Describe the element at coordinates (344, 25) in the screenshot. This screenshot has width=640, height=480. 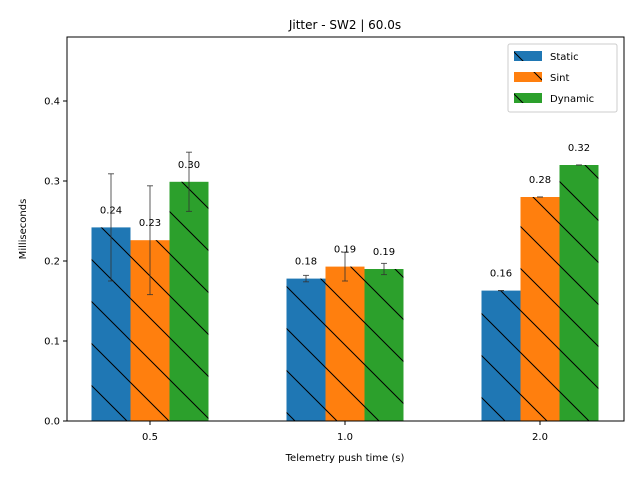
I see `chart-title: Jitter - SW2 | 60.0s` at that location.